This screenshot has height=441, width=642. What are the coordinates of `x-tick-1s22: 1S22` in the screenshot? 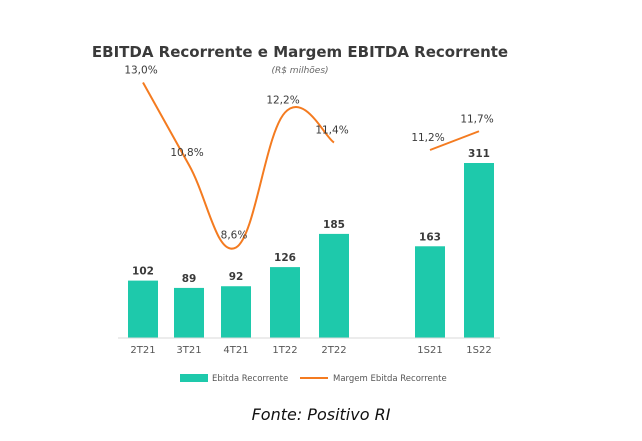 It's located at (478, 350).